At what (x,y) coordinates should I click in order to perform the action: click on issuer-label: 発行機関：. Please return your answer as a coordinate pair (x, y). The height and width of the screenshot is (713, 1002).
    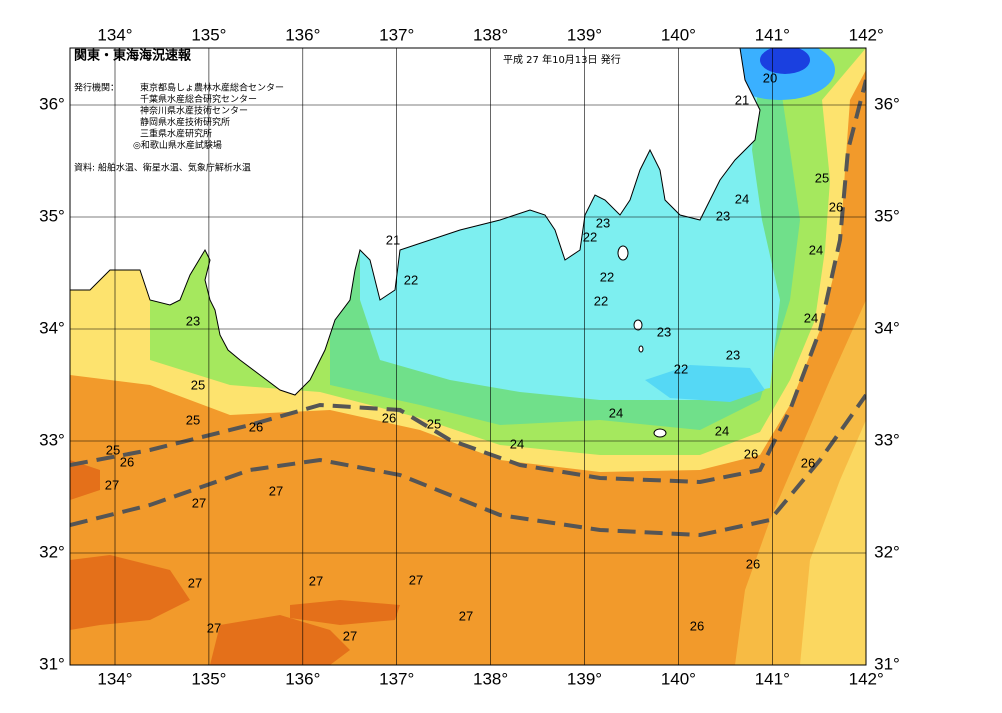
    Looking at the image, I should click on (96, 88).